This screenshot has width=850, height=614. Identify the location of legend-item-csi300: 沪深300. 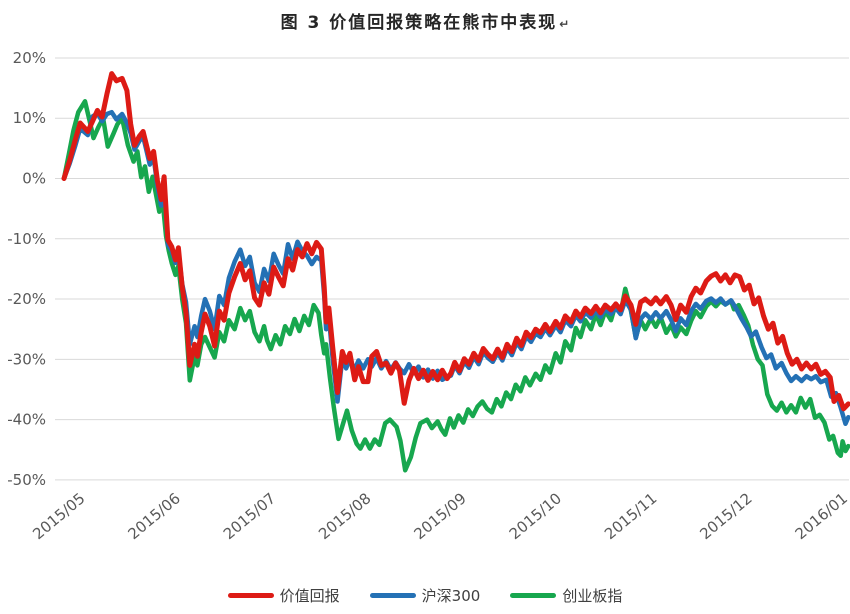
(425, 595).